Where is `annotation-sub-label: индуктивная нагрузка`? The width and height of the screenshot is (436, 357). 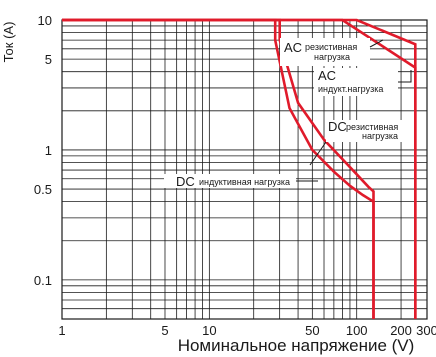 annotation-sub-label: индуктивная нагрузка is located at coordinates (244, 182).